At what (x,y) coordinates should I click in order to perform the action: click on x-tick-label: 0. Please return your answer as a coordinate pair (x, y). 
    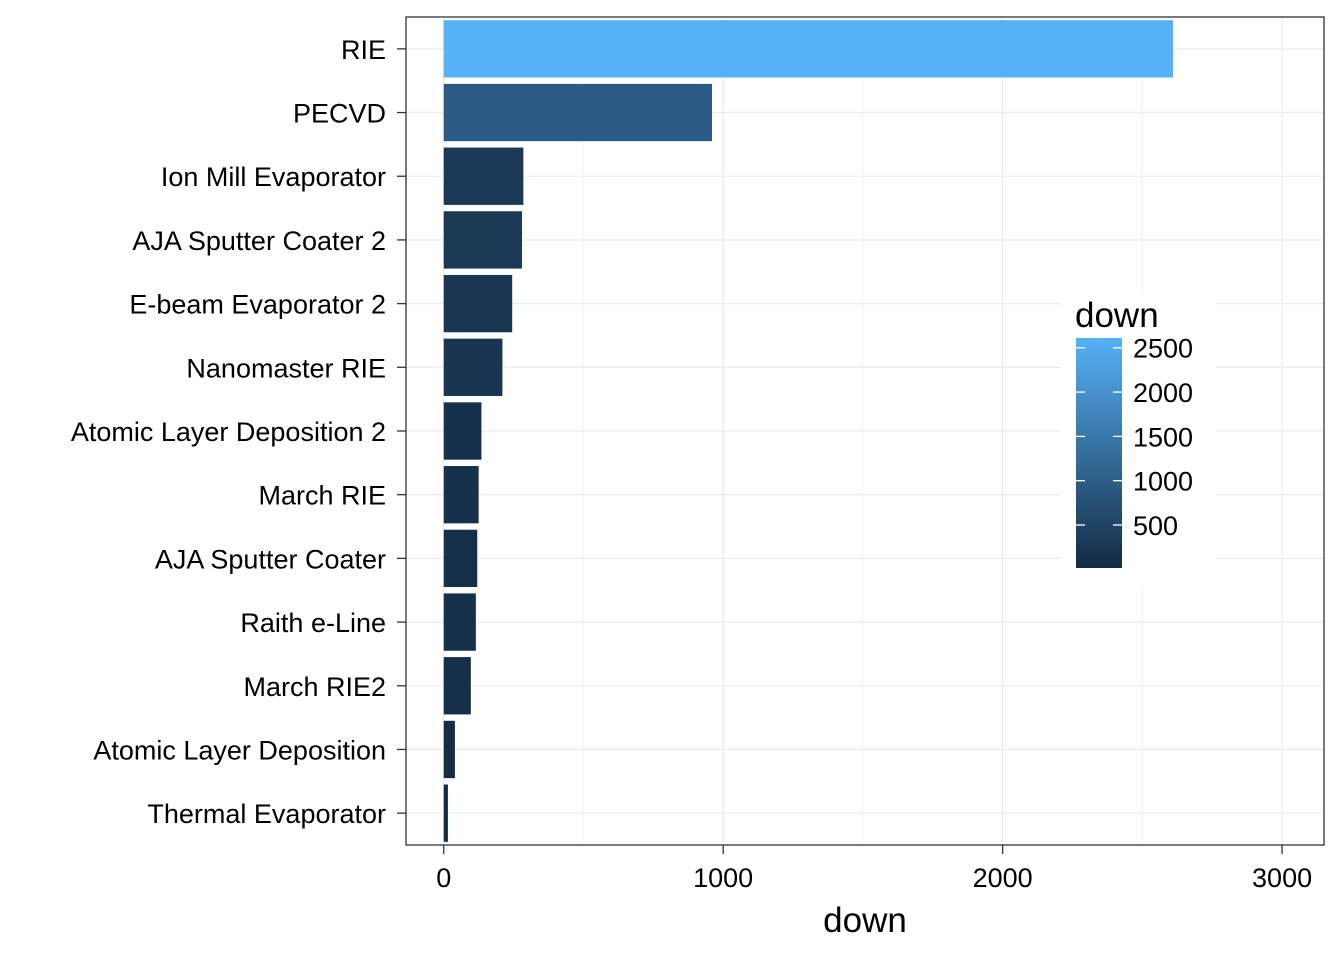
    Looking at the image, I should click on (443, 878).